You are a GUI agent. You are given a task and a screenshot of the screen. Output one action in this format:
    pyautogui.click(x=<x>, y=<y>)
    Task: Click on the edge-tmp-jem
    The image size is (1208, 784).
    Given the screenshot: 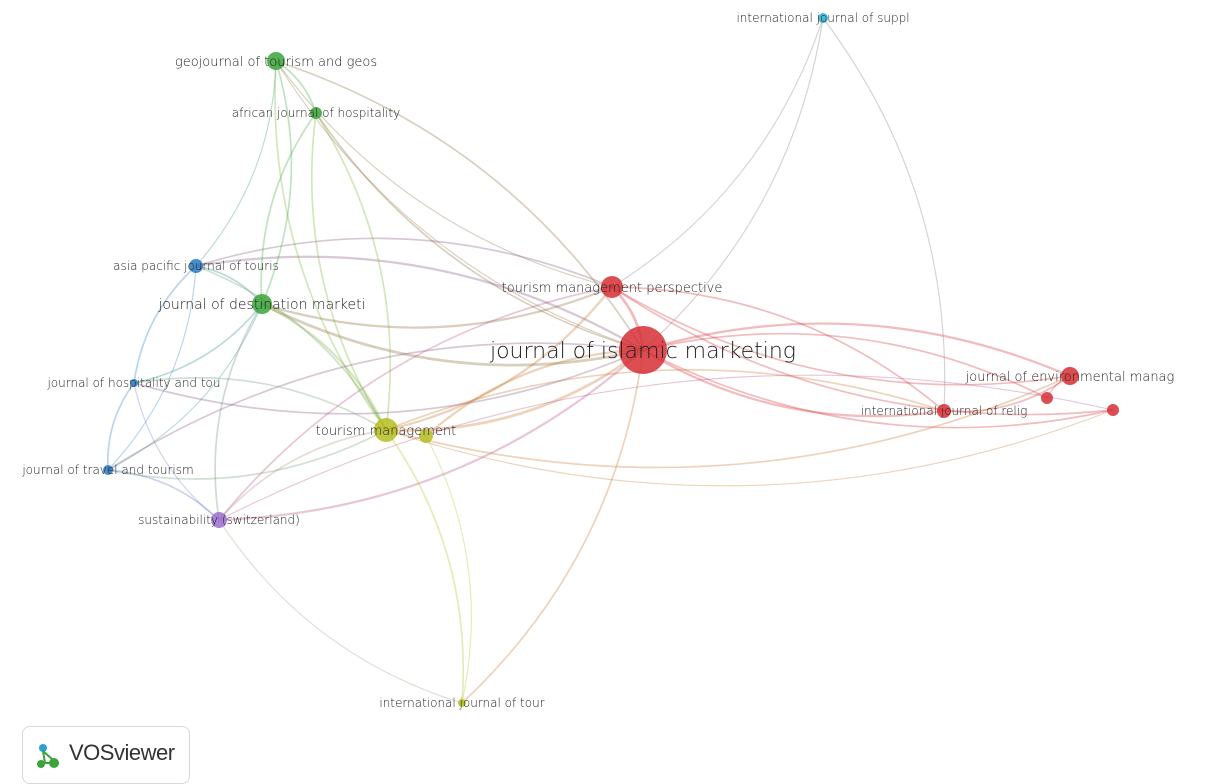 What is the action you would take?
    pyautogui.click(x=841, y=336)
    